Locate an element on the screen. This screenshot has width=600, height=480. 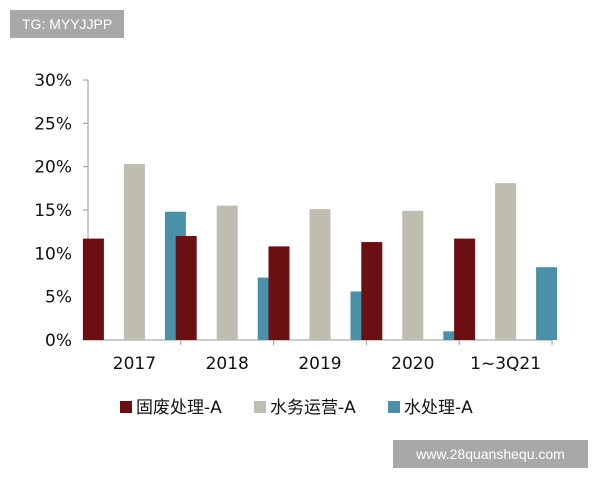
legend-label: 固废处理-A is located at coordinates (179, 408).